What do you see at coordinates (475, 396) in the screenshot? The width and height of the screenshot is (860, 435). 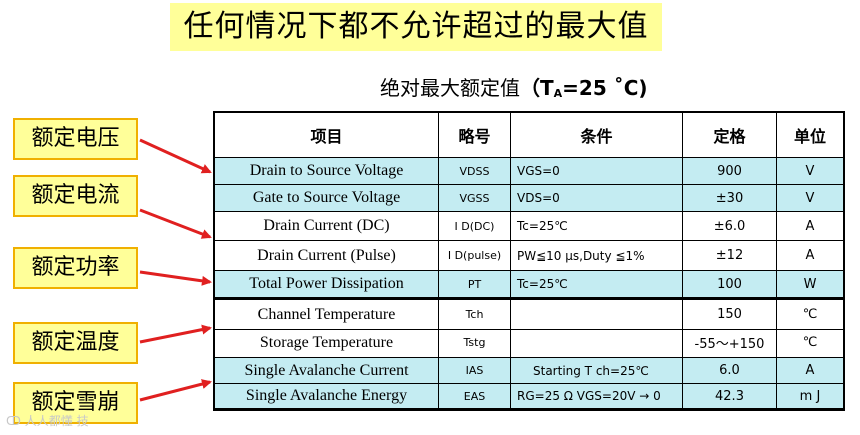 I see `symbol-cell: EAS` at bounding box center [475, 396].